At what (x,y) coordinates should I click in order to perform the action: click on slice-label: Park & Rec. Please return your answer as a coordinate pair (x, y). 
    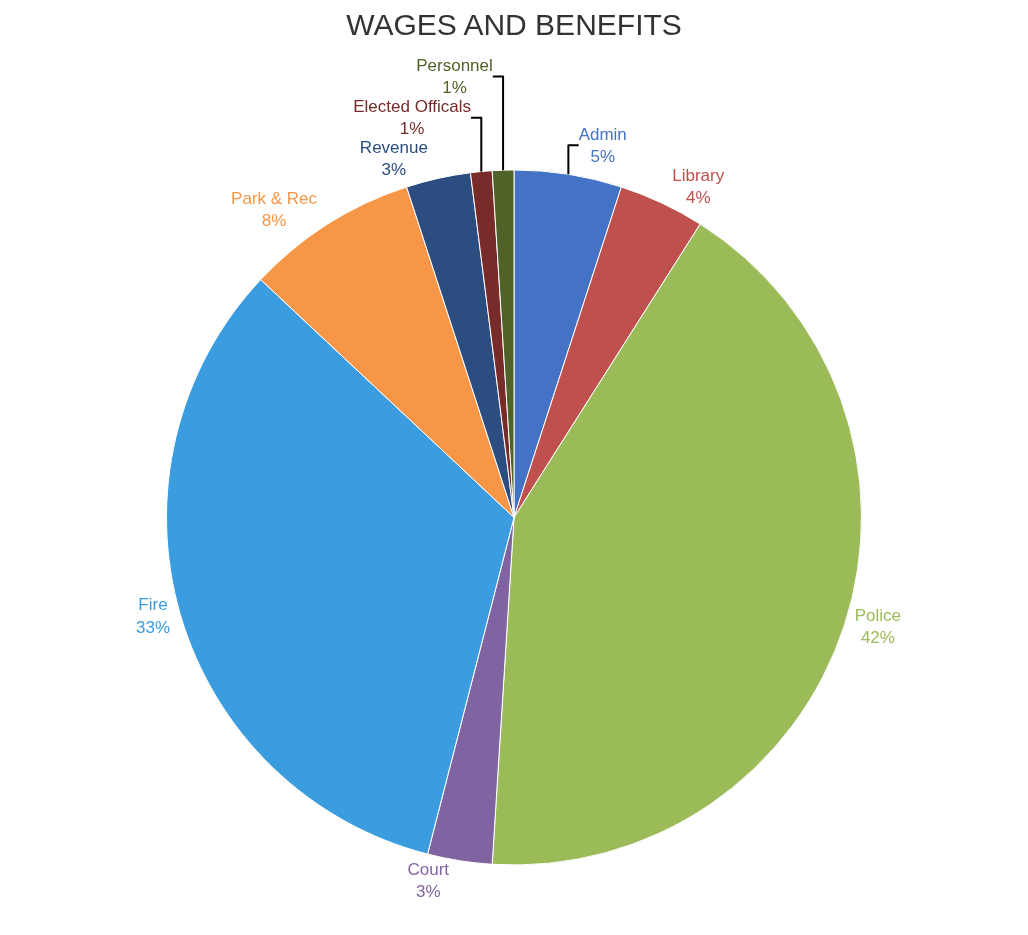
    Looking at the image, I should click on (274, 198).